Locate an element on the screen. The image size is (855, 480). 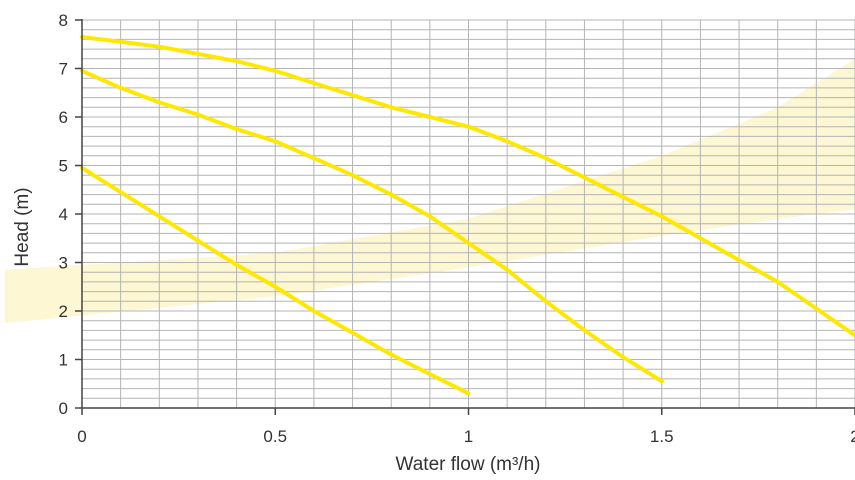
y-tick-label: 4 is located at coordinates (63, 214).